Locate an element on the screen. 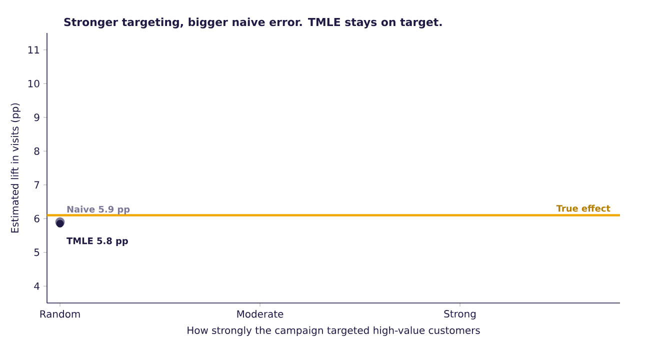  y-tick-label: 6 is located at coordinates (37, 218).